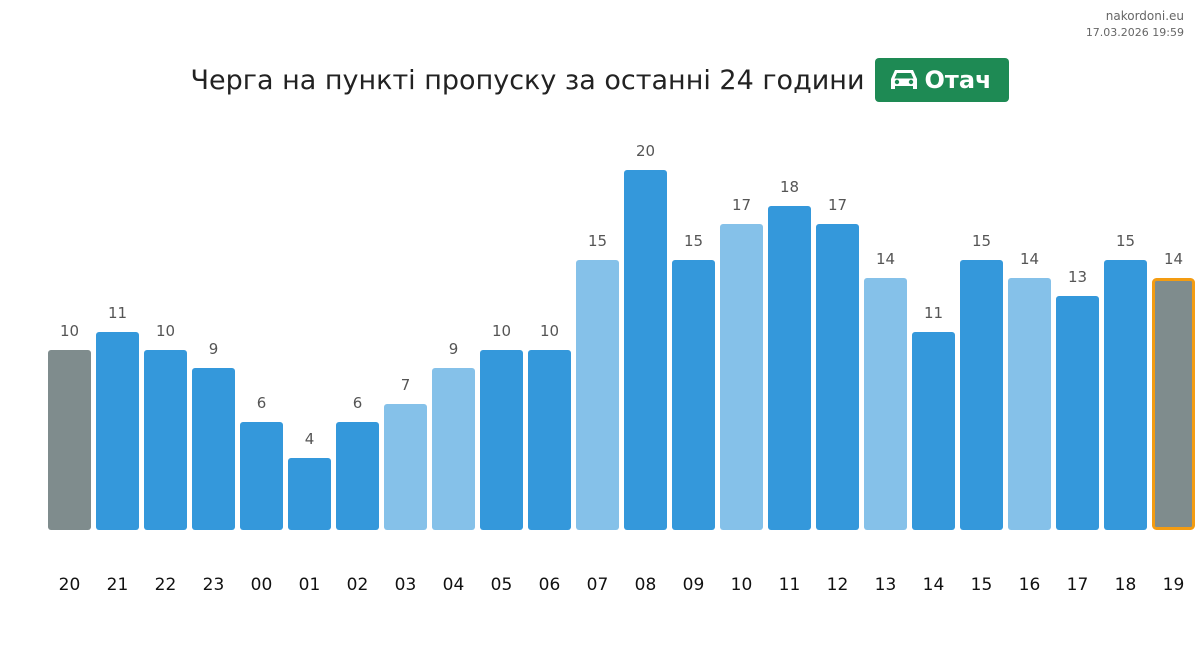  What do you see at coordinates (69, 331) in the screenshot?
I see `data-label-20: 10` at bounding box center [69, 331].